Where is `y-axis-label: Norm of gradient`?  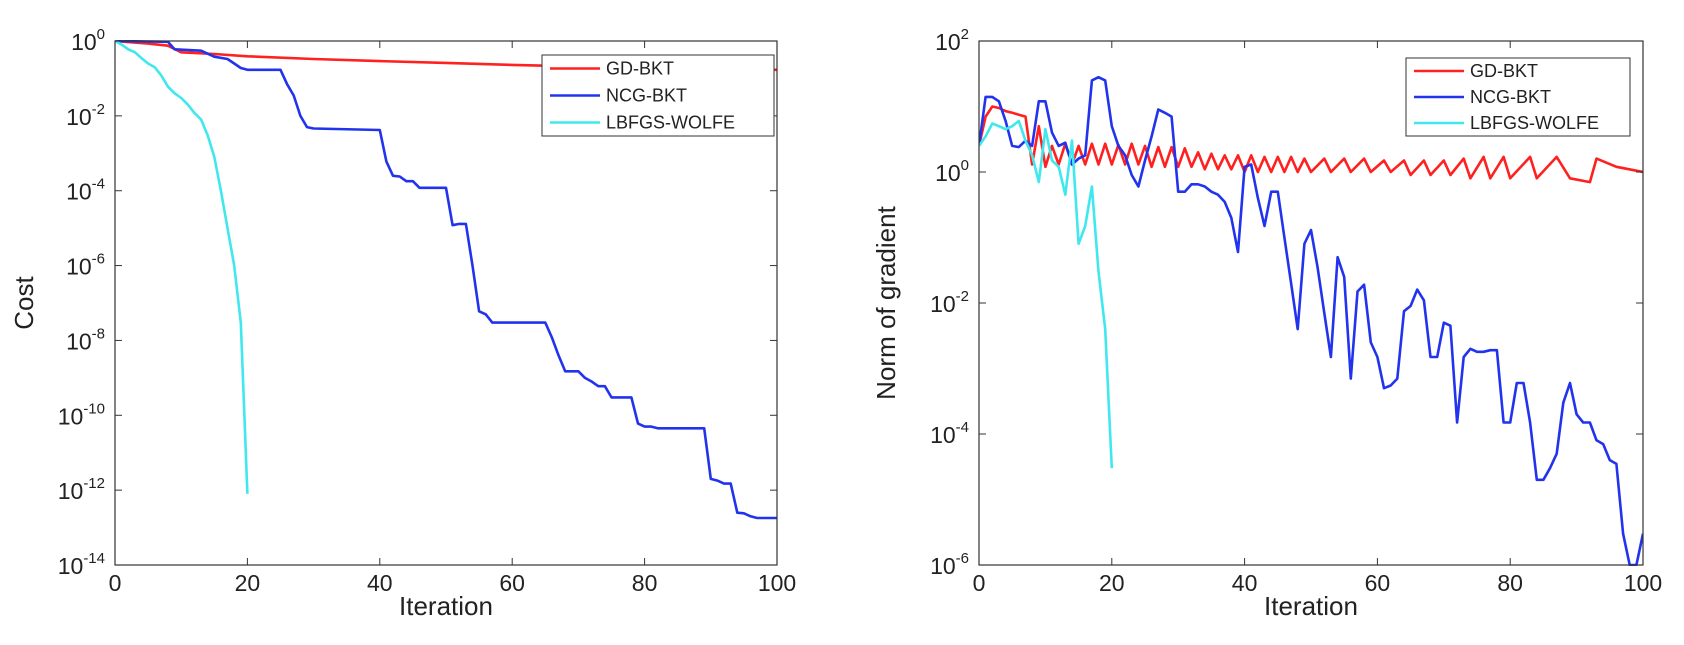
y-axis-label: Norm of gradient is located at coordinates (886, 302).